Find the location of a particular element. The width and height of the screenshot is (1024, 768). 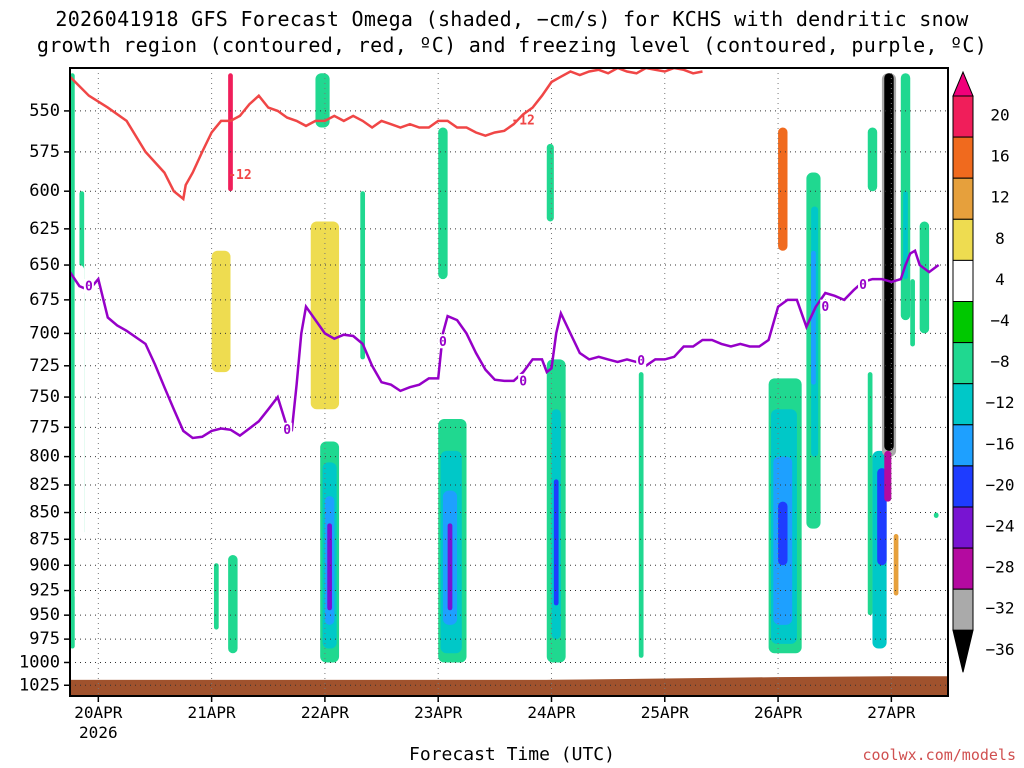

y-tick-label-850: 850 is located at coordinates (44, 513).